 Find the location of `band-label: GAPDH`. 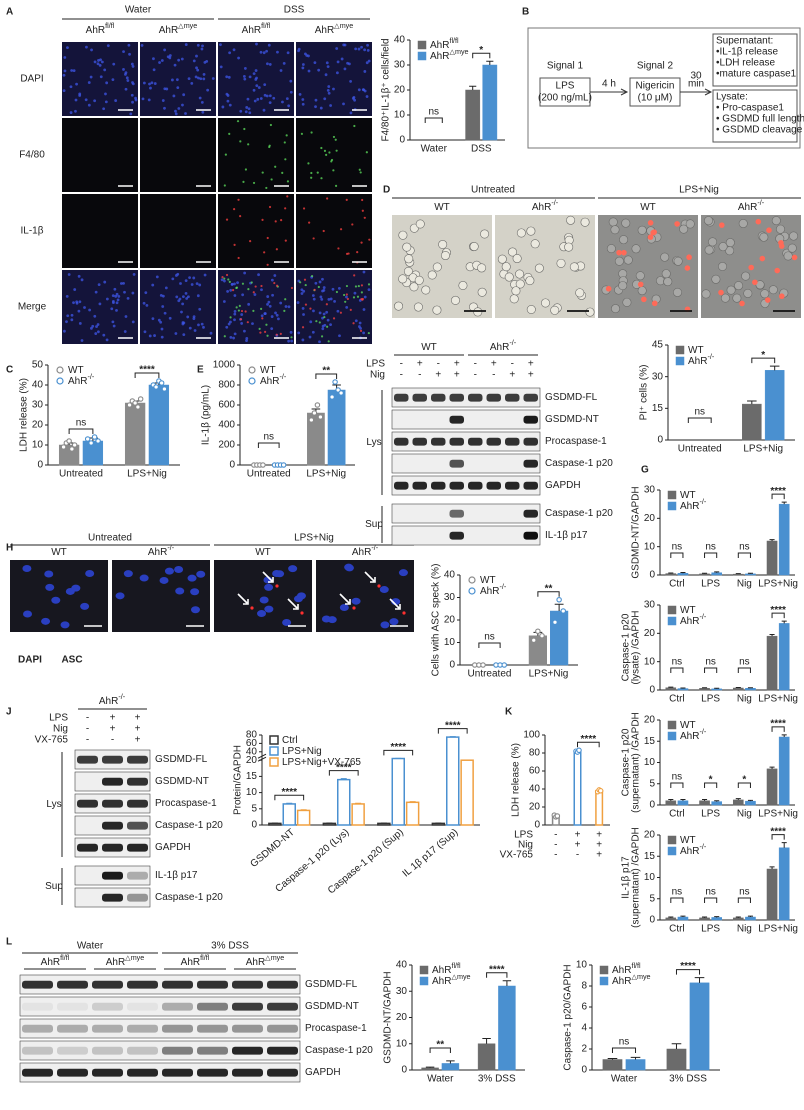

band-label: GAPDH is located at coordinates (563, 485).